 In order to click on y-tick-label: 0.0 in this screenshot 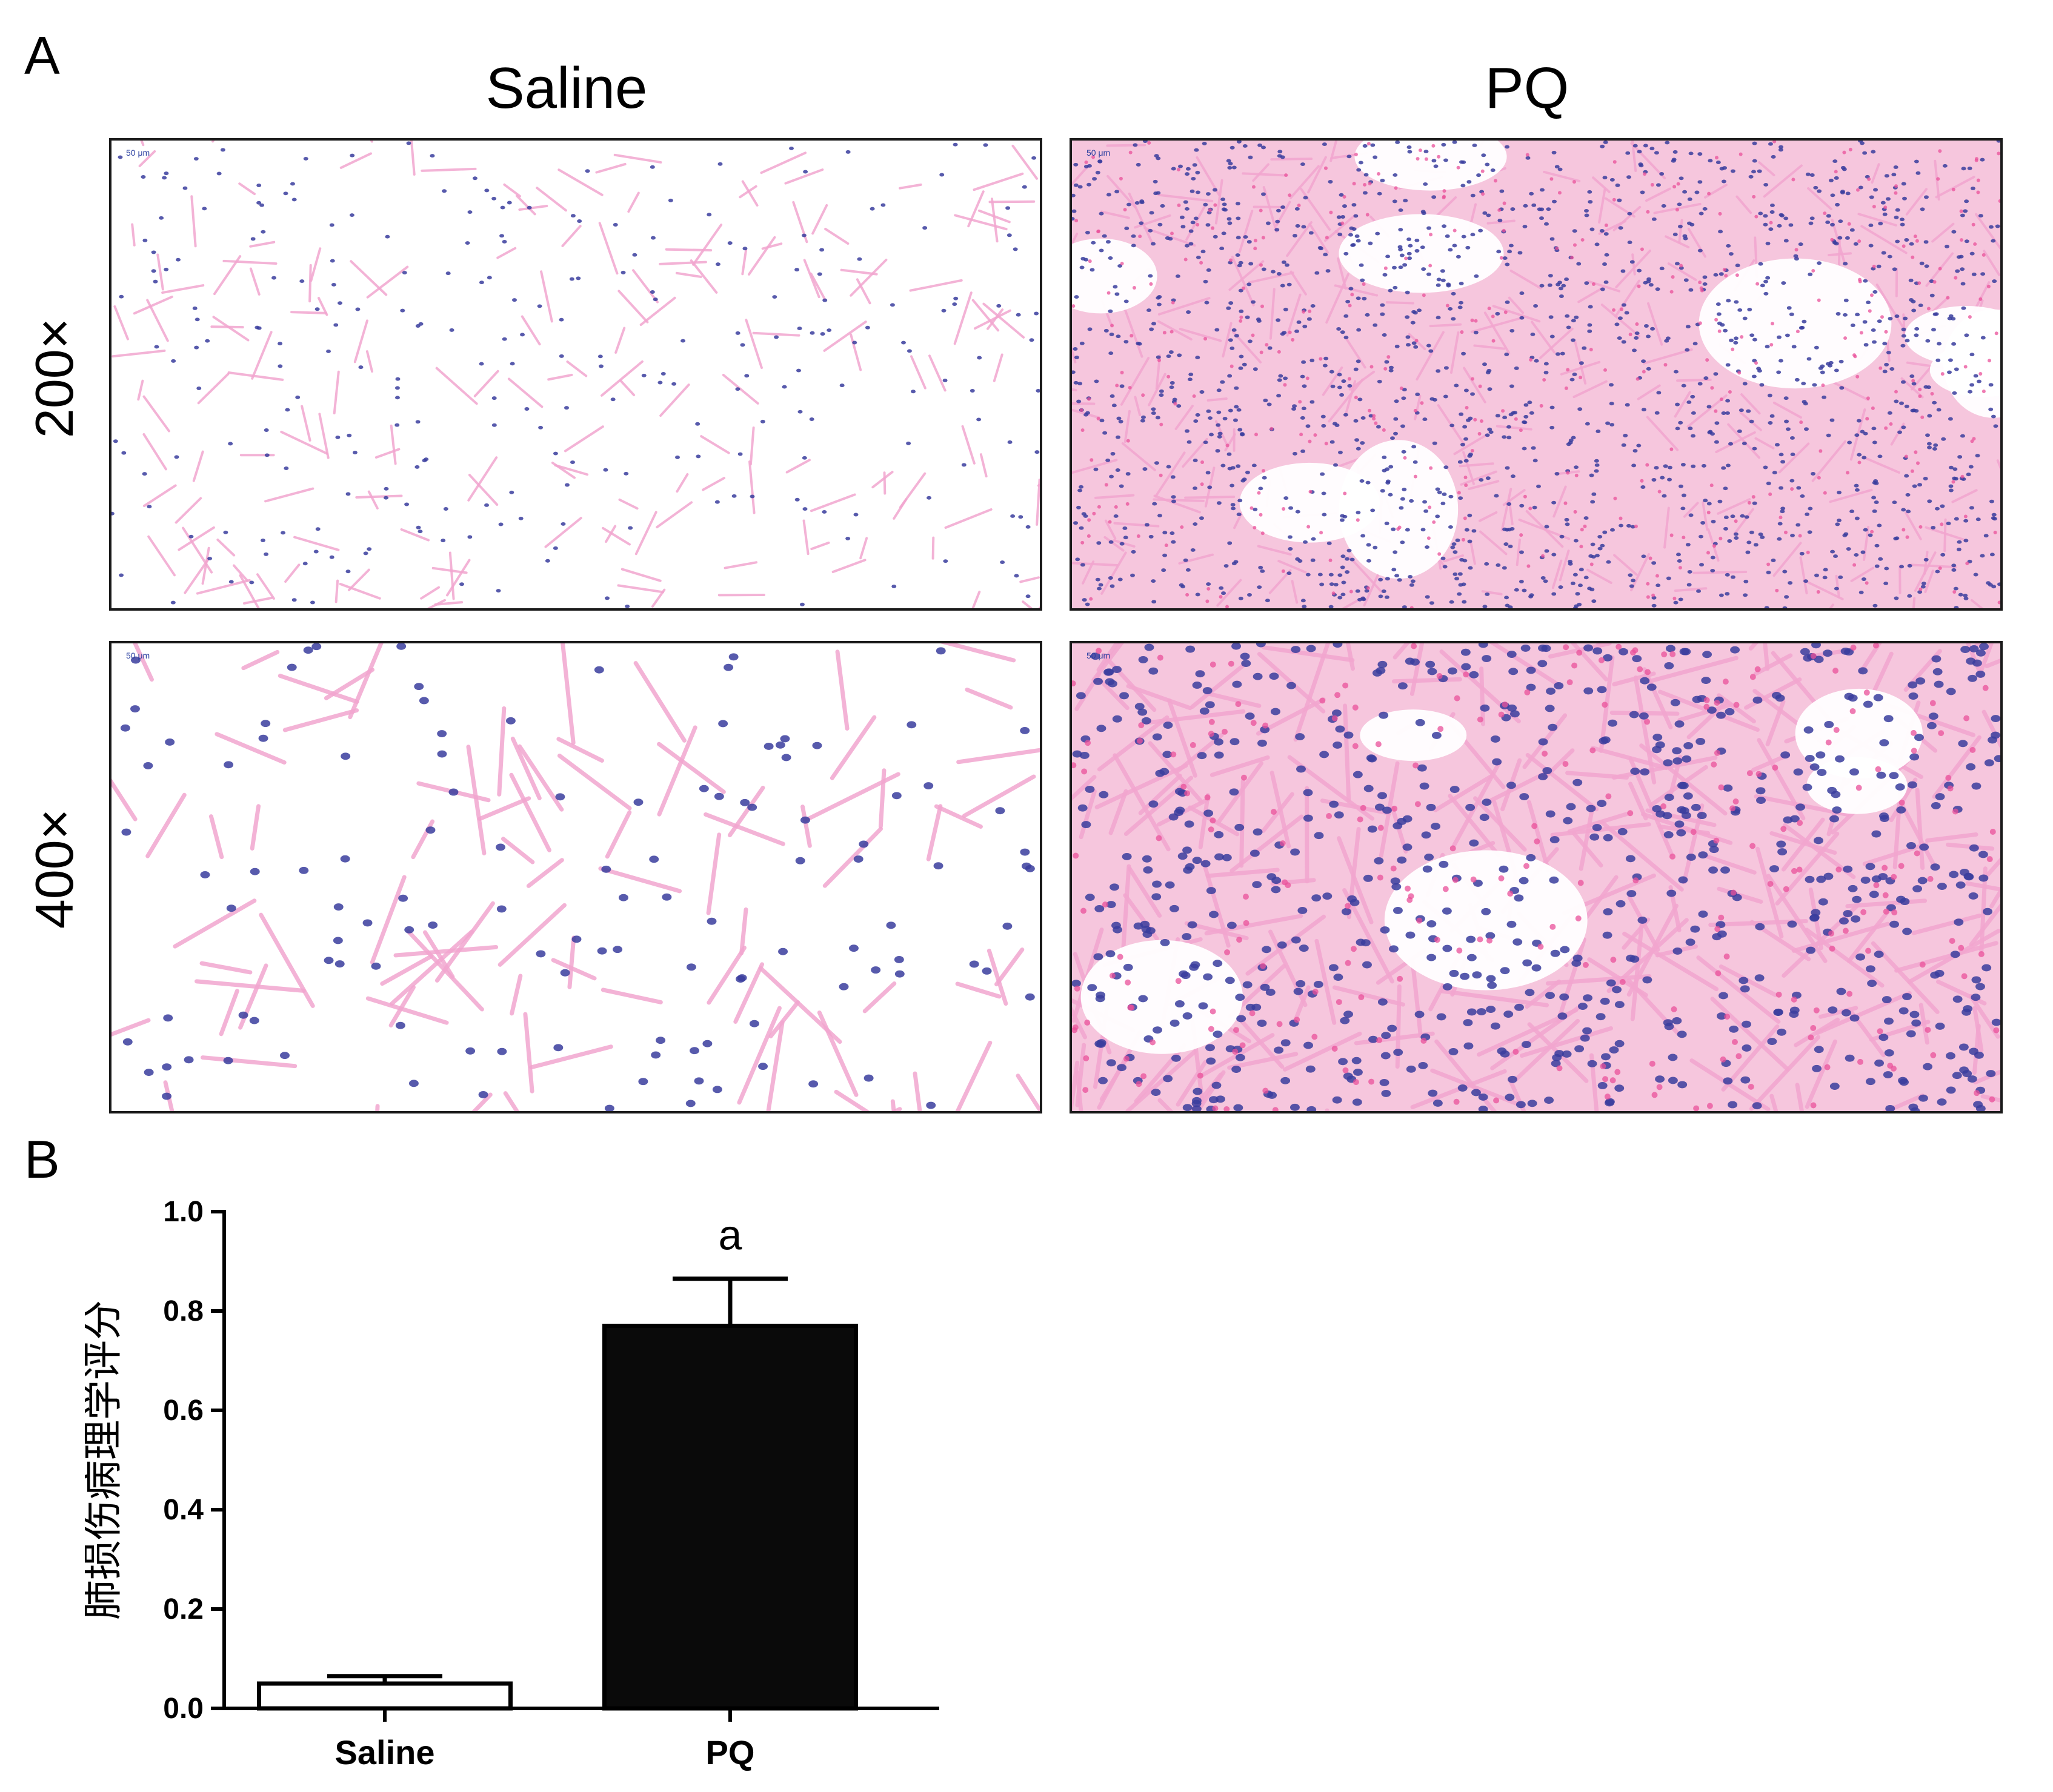, I will do `click(183, 1709)`.